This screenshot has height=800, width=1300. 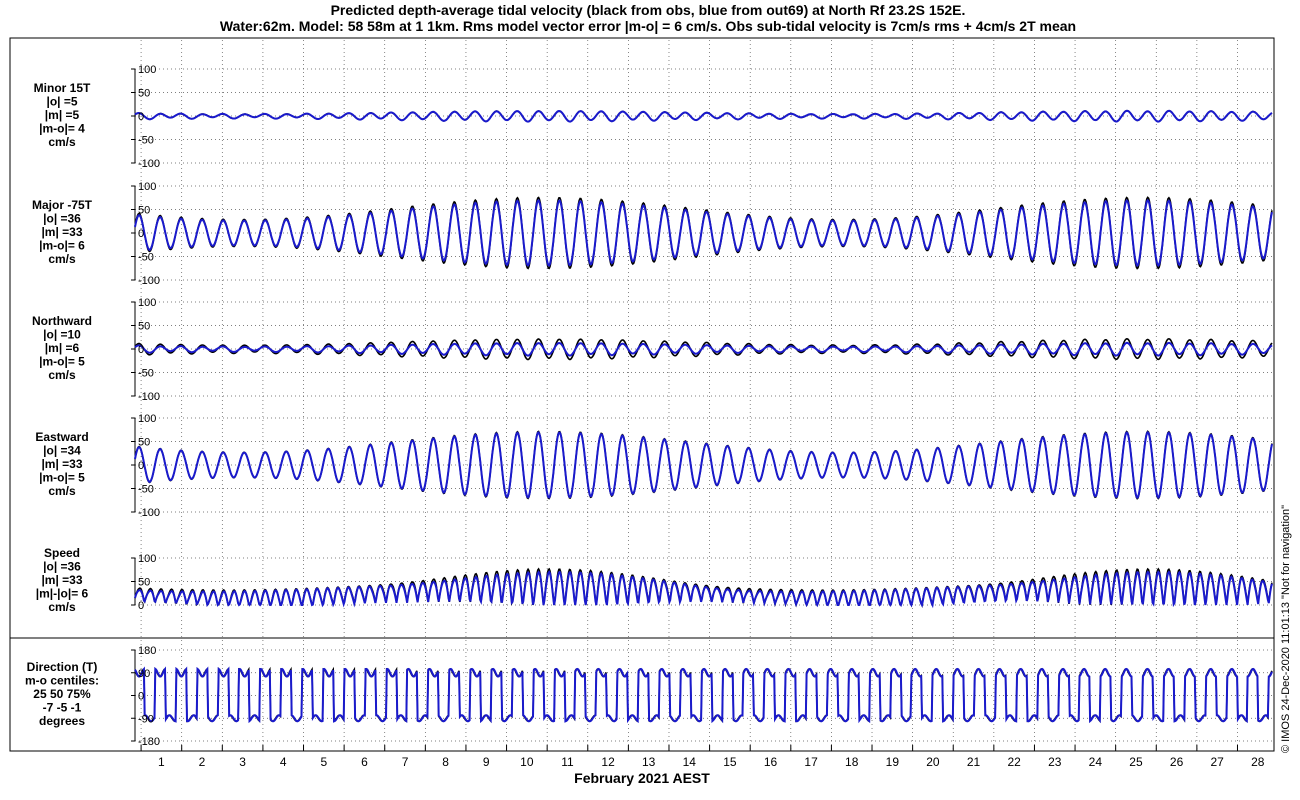 I want to click on panel-label-line: |o| =10, so click(x=62, y=335).